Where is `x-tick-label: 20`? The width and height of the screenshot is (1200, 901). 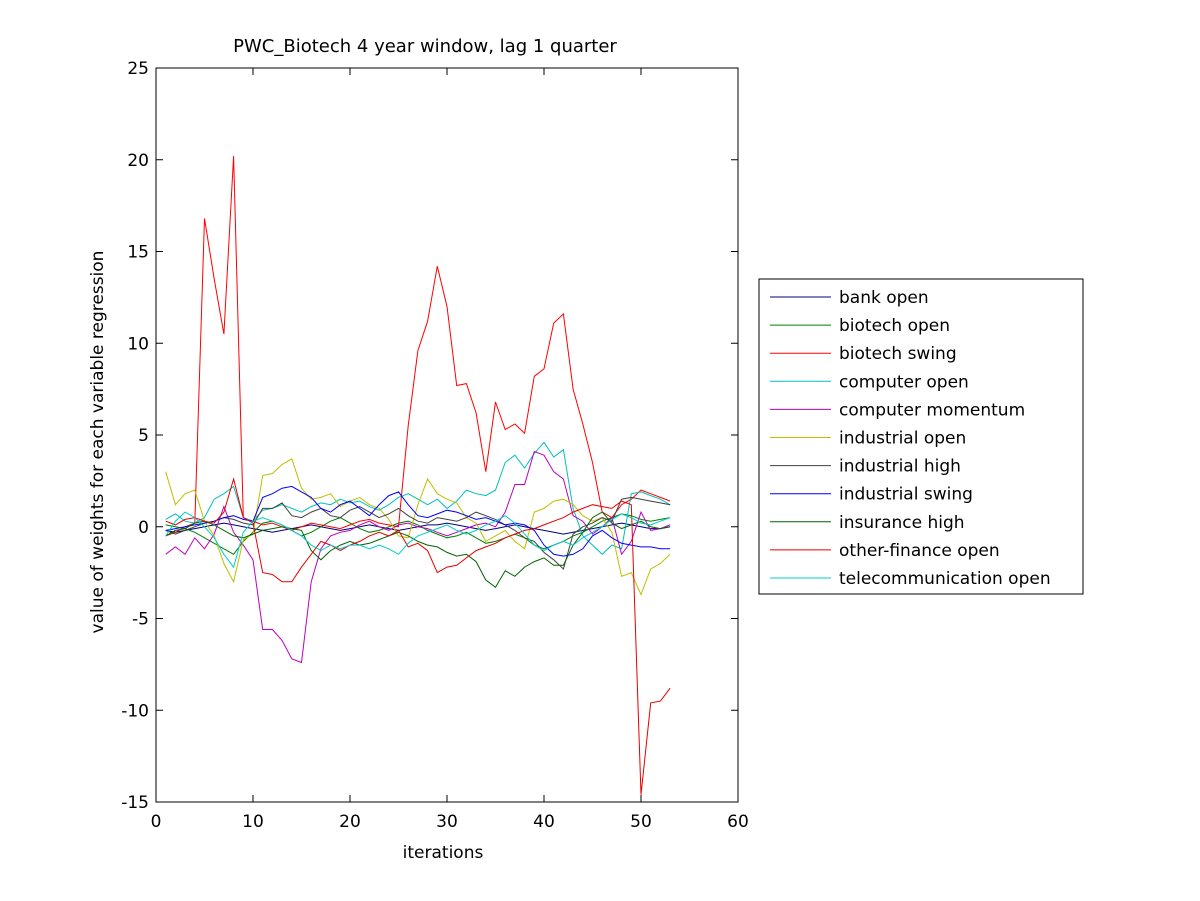
x-tick-label: 20 is located at coordinates (350, 822).